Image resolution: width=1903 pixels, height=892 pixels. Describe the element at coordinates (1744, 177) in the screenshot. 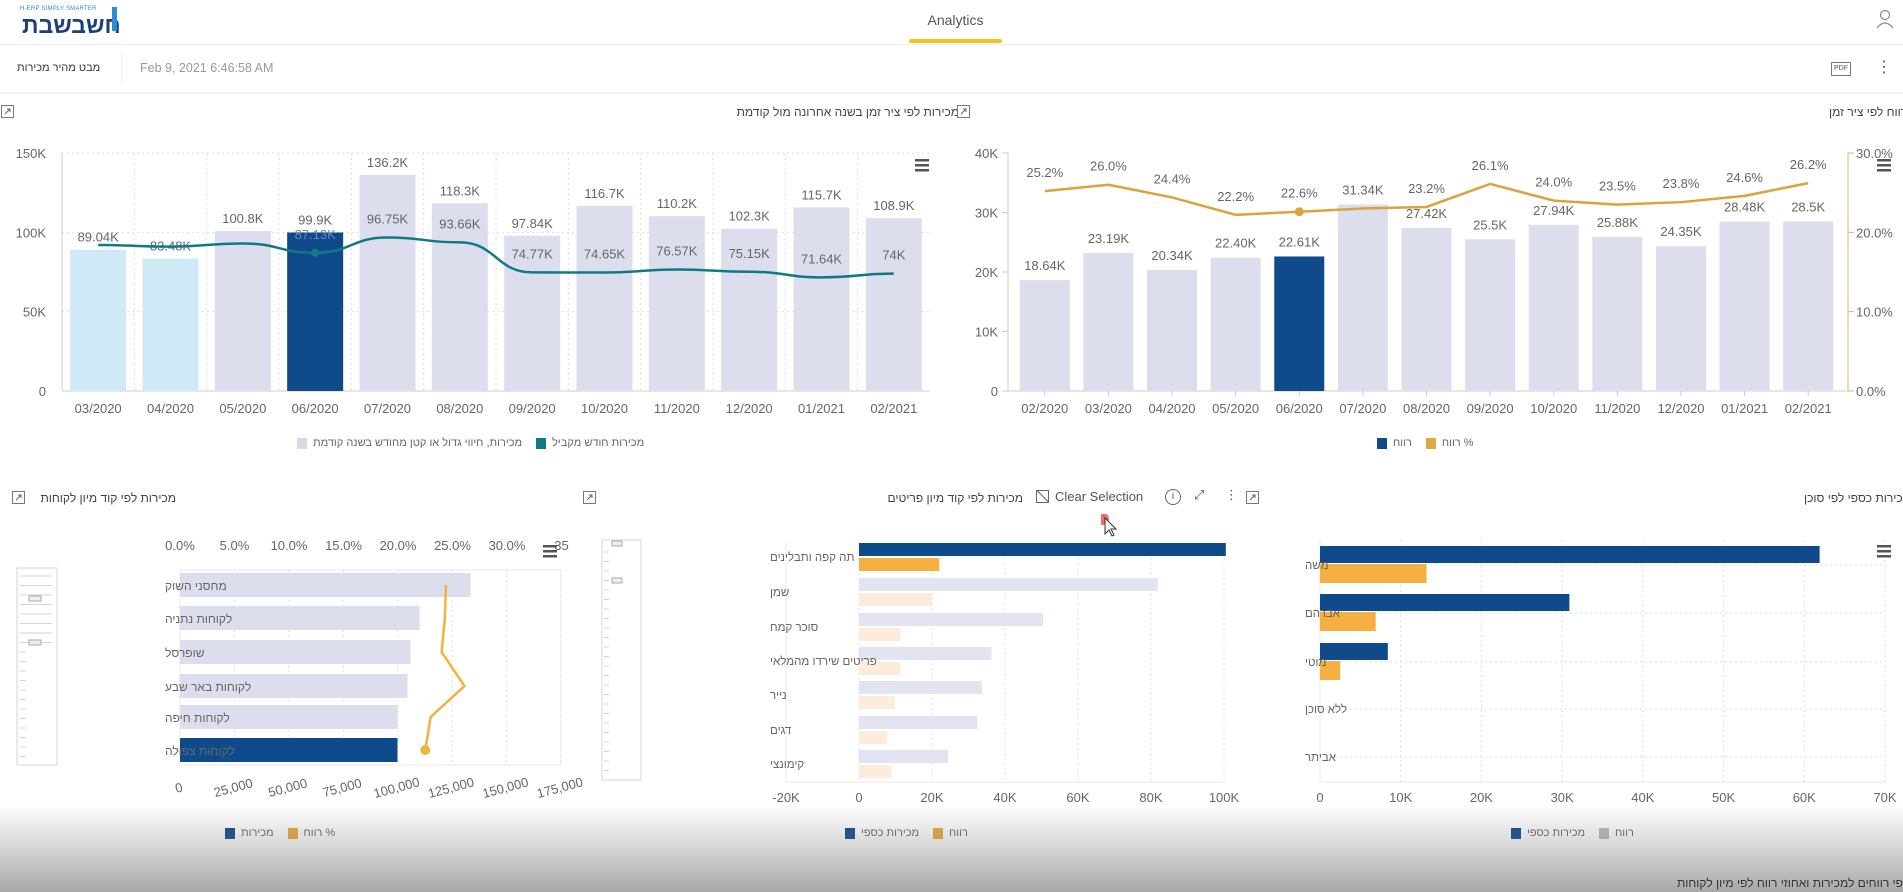

I see `line-data-label: 24.6%` at that location.